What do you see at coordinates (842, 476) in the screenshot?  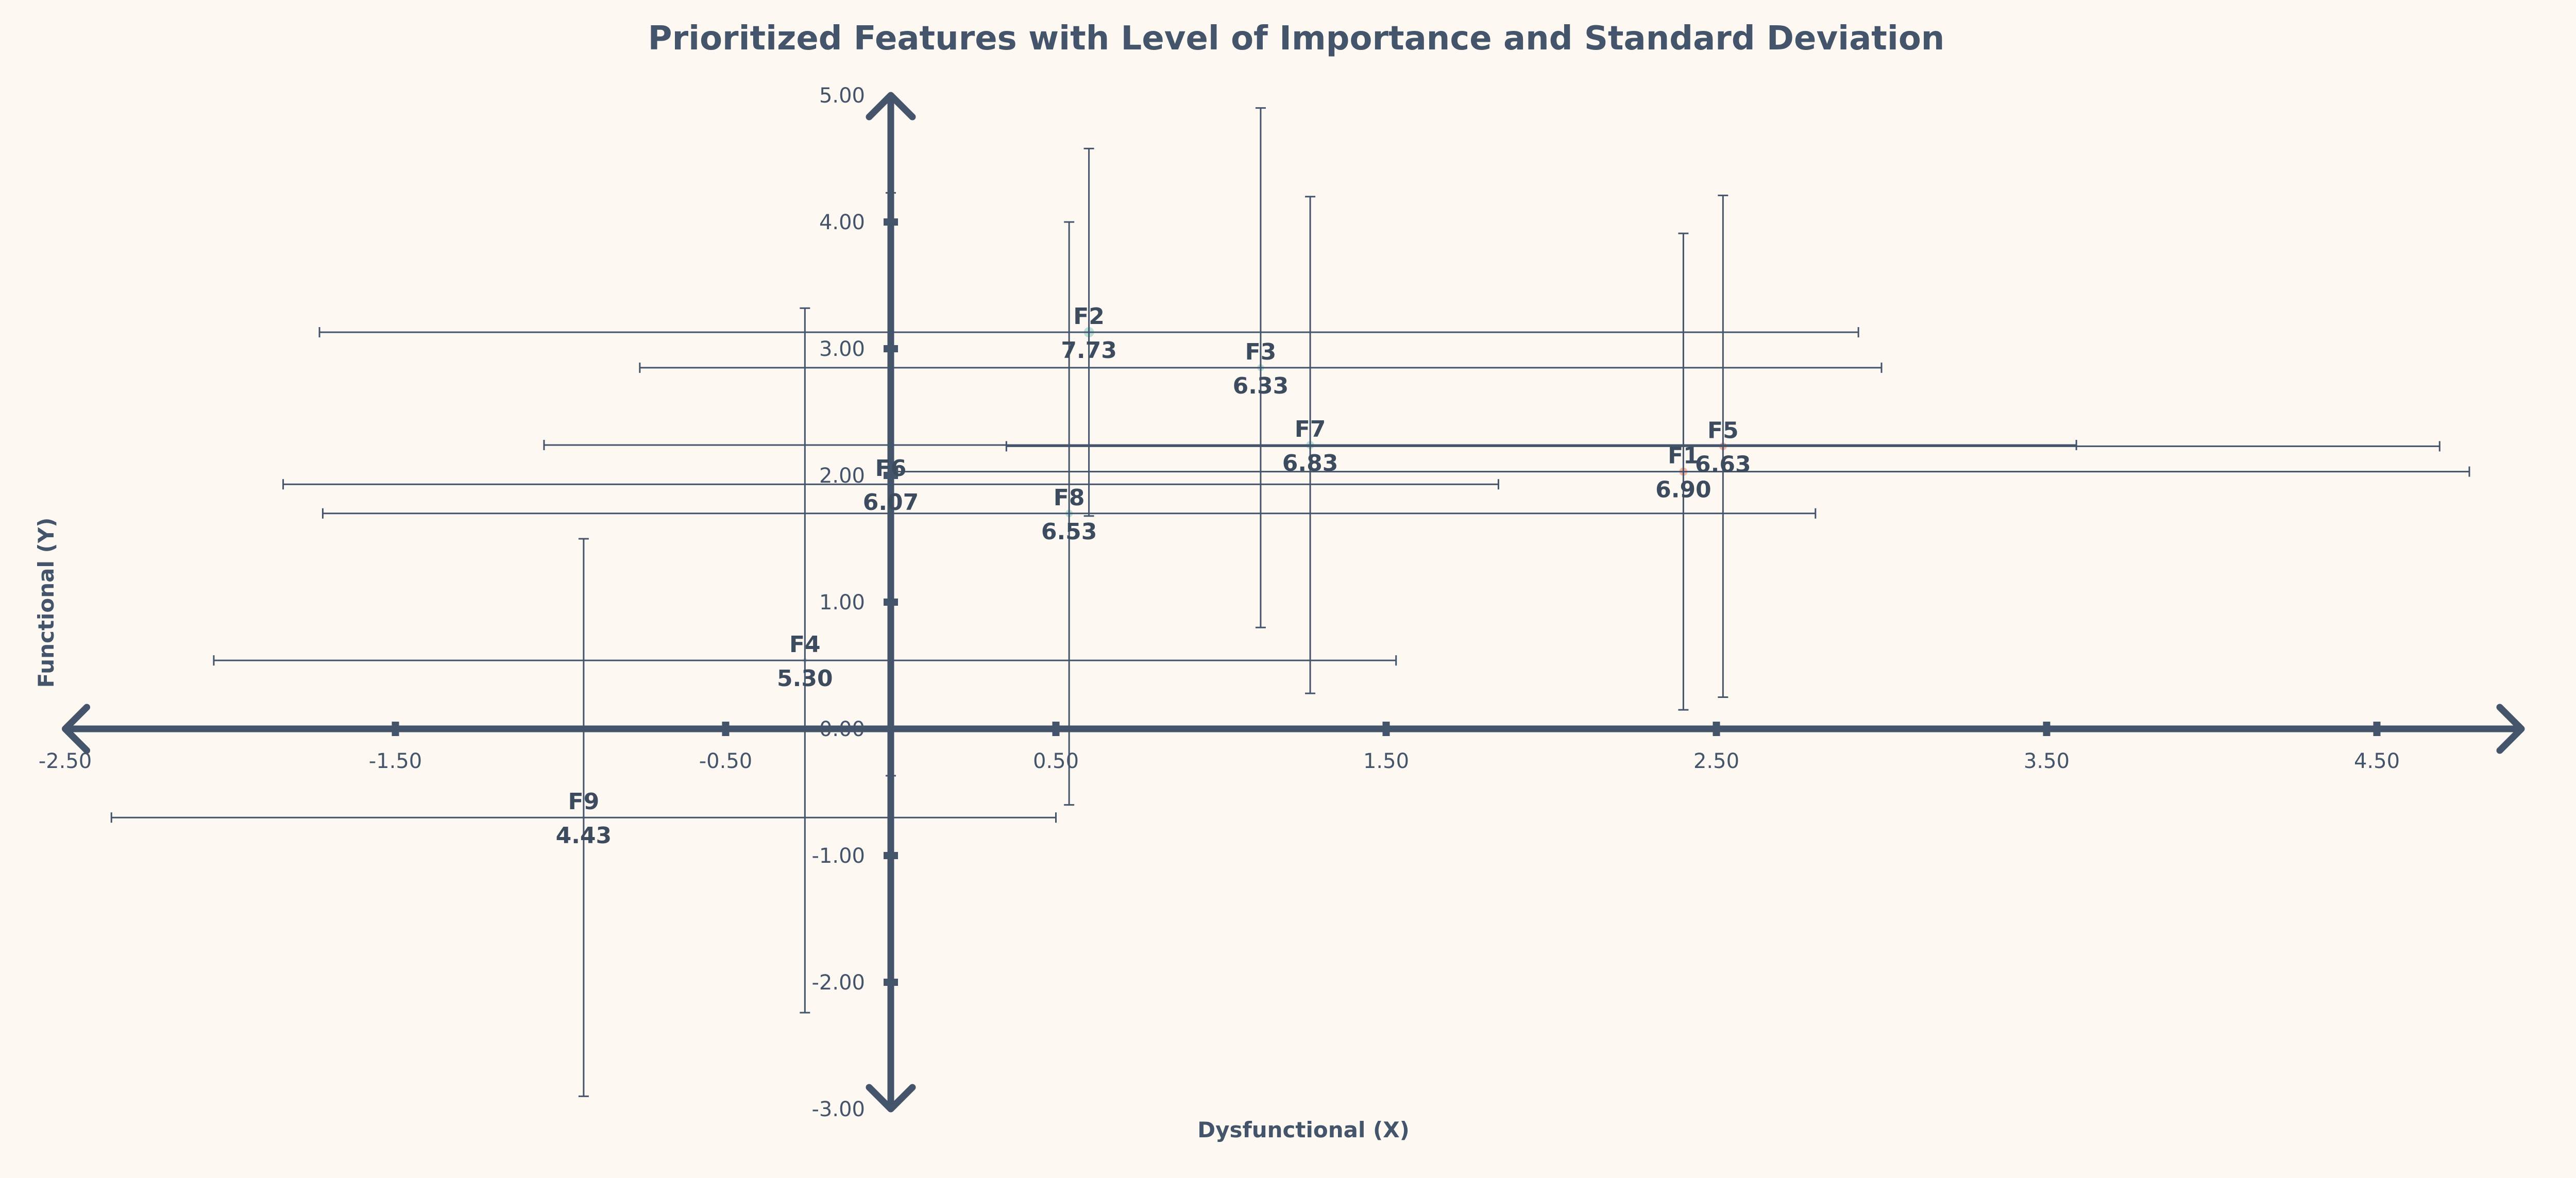 I see `y-tick-label: 2.00` at bounding box center [842, 476].